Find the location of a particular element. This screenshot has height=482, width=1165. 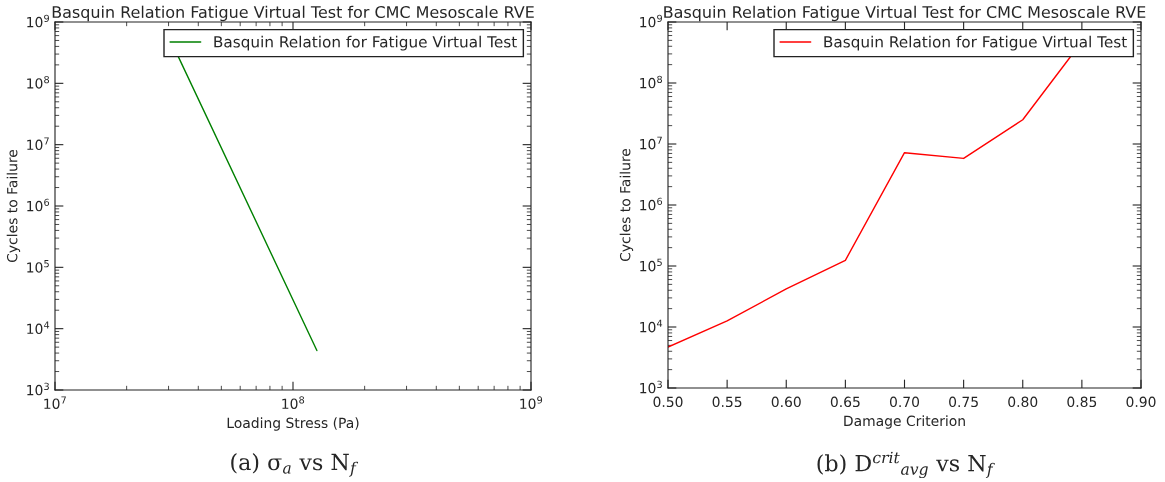

x-tick-label: 0.85 is located at coordinates (1082, 402).